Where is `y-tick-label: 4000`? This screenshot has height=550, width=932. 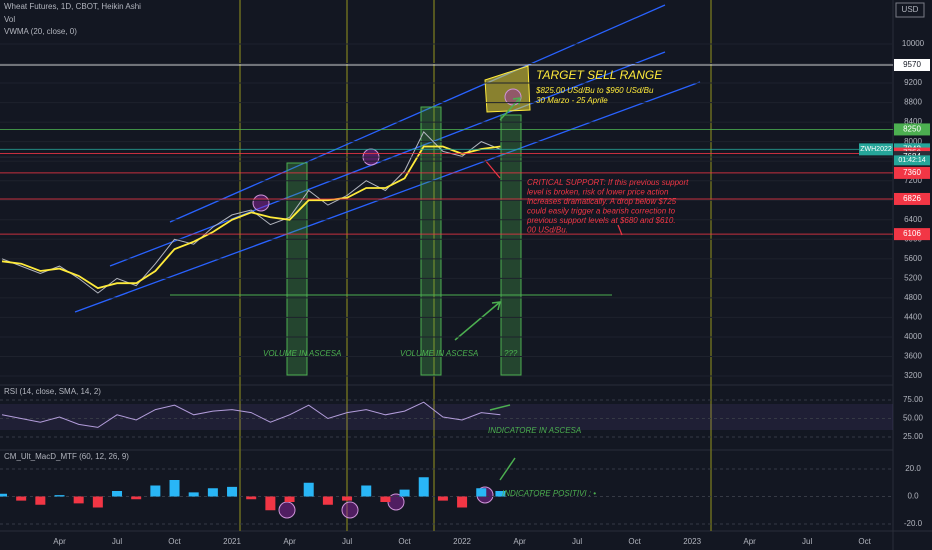 y-tick-label: 4000 is located at coordinates (913, 336).